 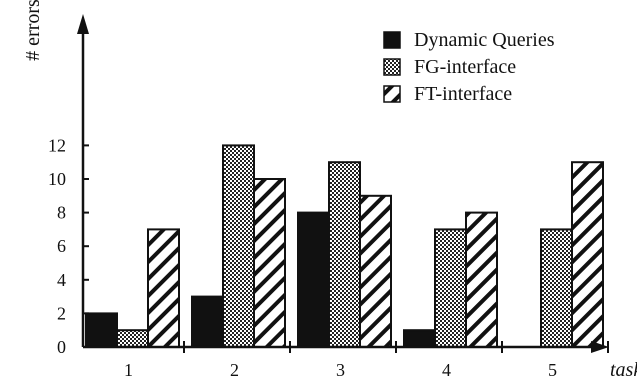 I want to click on x-tick-label: 5, so click(x=552, y=370).